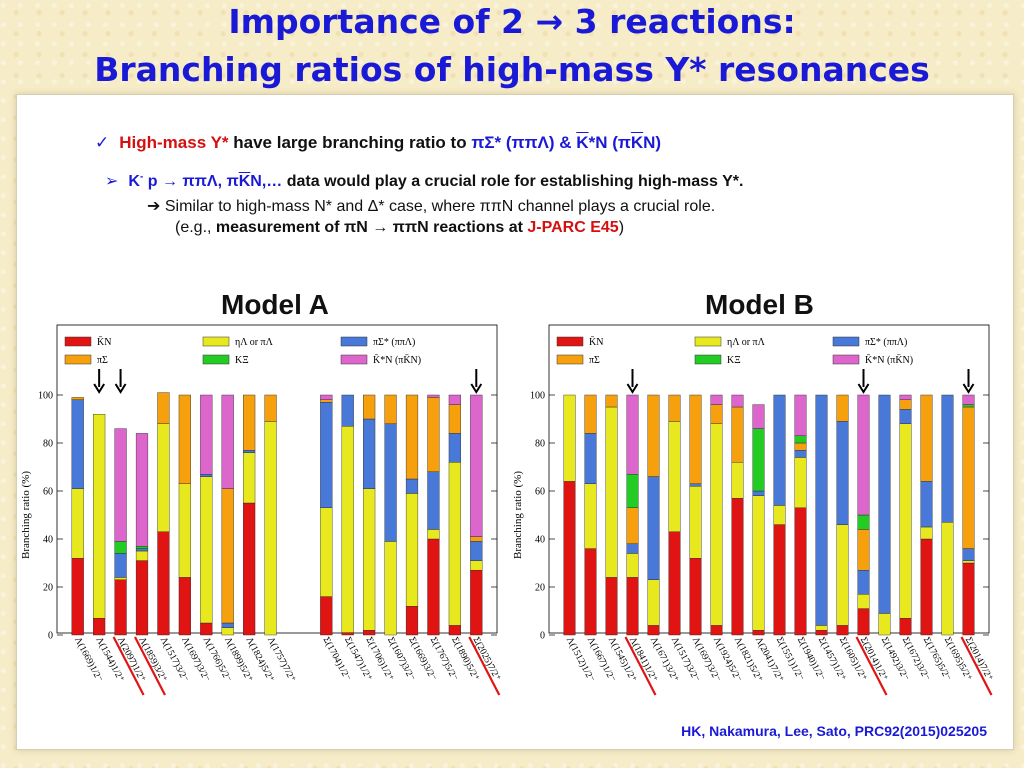  I want to click on bullet-1-blue-3: N), so click(652, 142).